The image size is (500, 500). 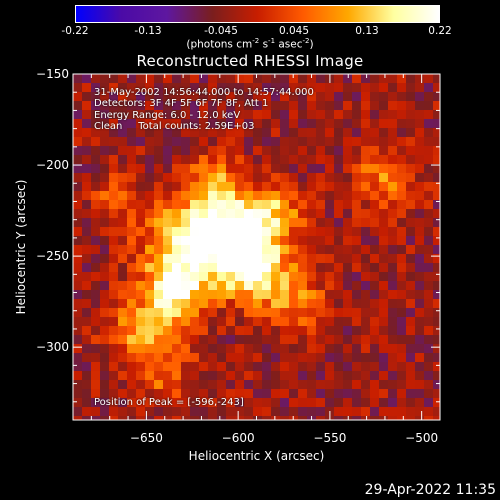 What do you see at coordinates (306, 41) in the screenshot?
I see `colorbar-unit-part: -2` at bounding box center [306, 41].